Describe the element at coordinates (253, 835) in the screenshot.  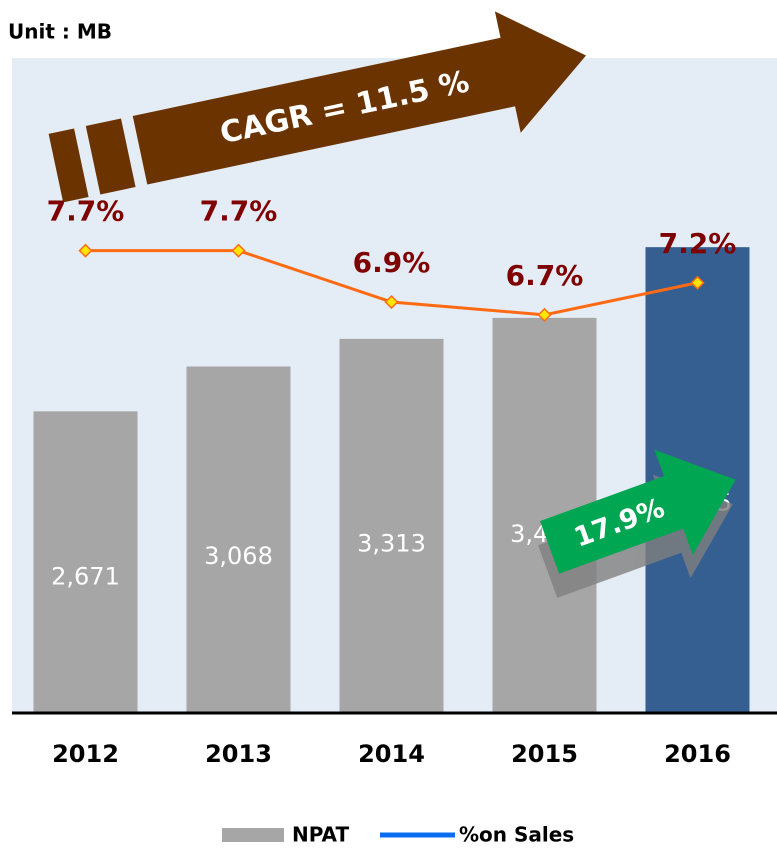
I see `legend-swatch` at that location.